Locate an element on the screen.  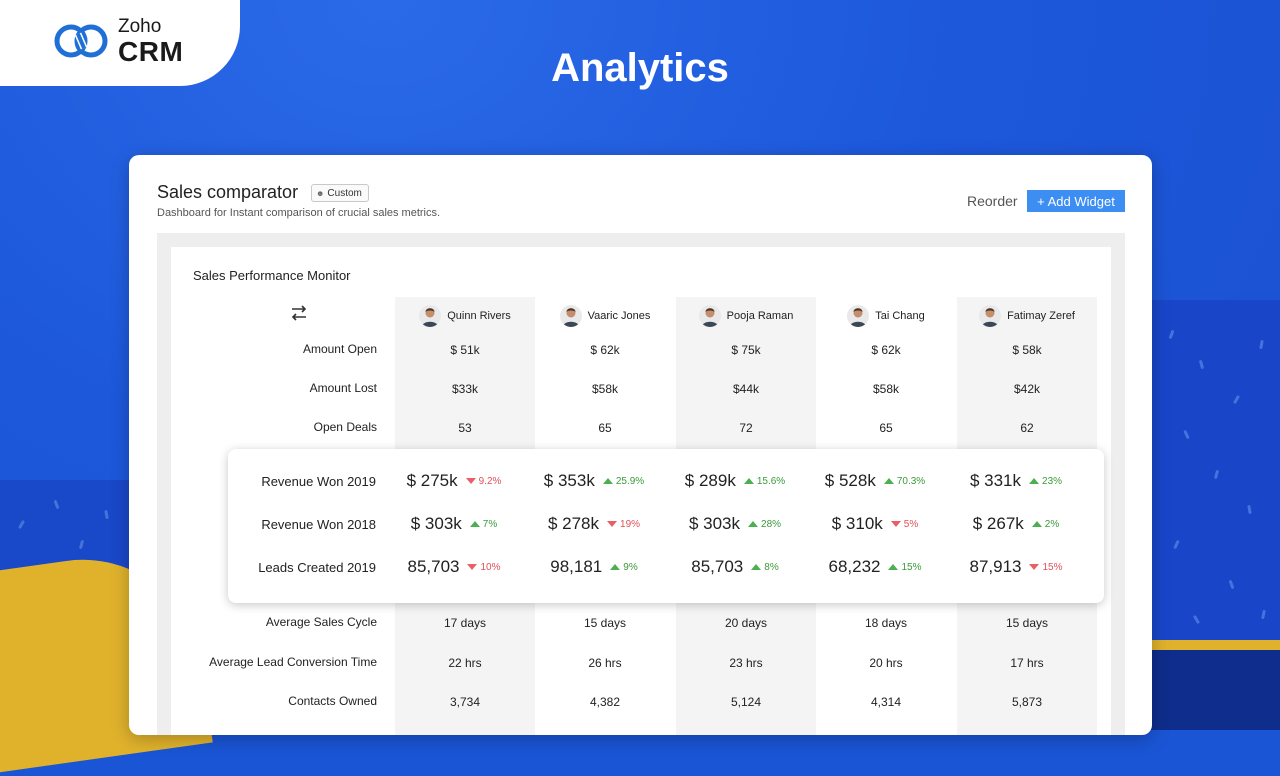
metric-cell: 18 days is located at coordinates (886, 623).